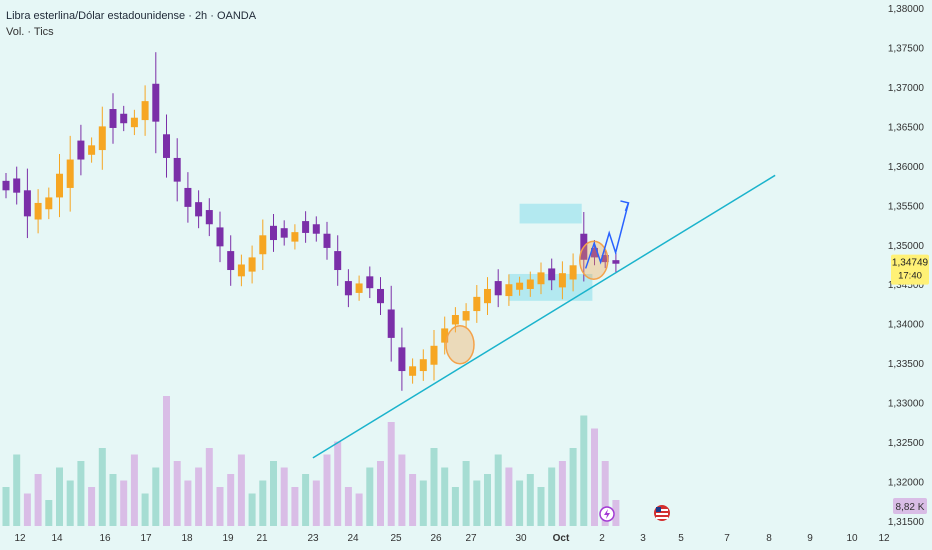 Image resolution: width=932 pixels, height=550 pixels. Describe the element at coordinates (906, 9) in the screenshot. I see `y-tick-label: 1,38000` at that location.